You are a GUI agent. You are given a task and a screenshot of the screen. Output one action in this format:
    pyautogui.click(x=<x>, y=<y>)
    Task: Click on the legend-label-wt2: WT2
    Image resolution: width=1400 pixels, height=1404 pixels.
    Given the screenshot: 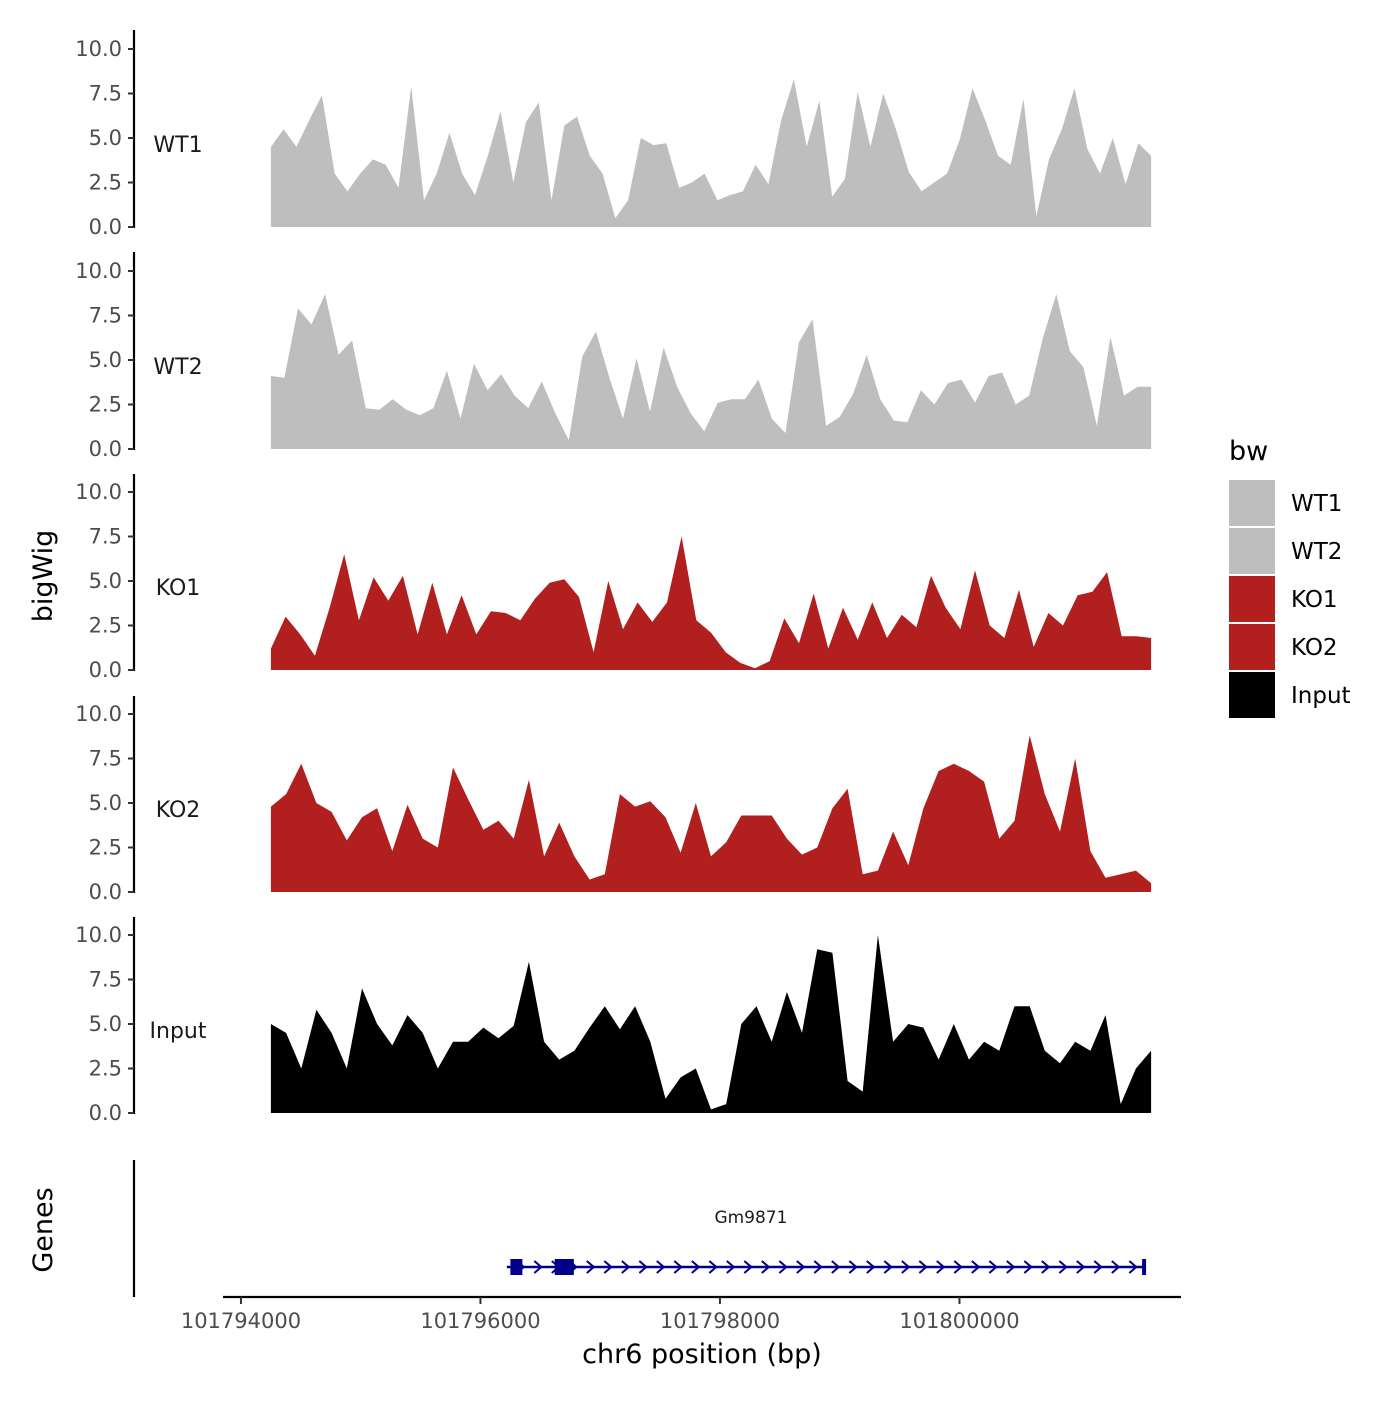 What is the action you would take?
    pyautogui.click(x=1316, y=552)
    